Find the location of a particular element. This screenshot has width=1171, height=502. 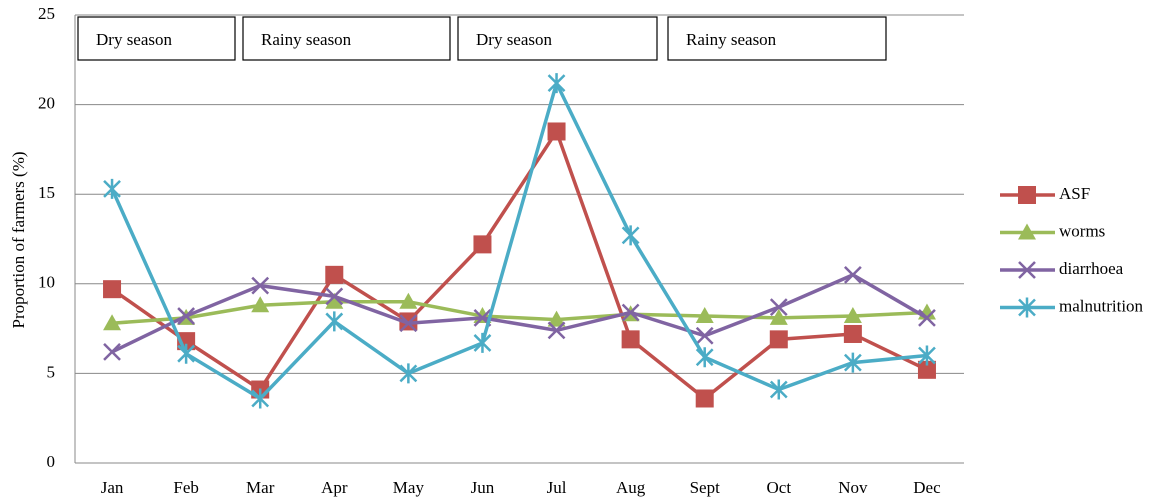

x-tick-label: Aug is located at coordinates (631, 487).